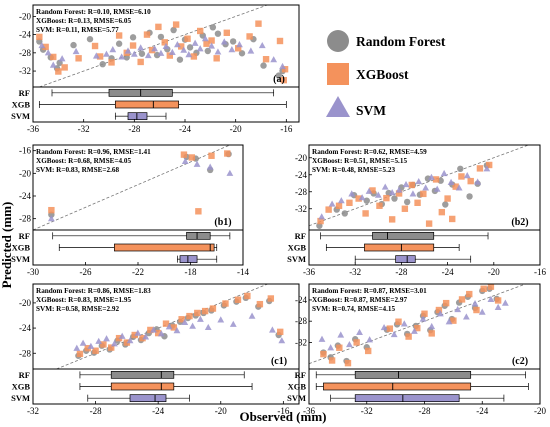 The height and width of the screenshot is (427, 550). What do you see at coordinates (371, 110) in the screenshot?
I see `legend-label-svm: SVM` at bounding box center [371, 110].